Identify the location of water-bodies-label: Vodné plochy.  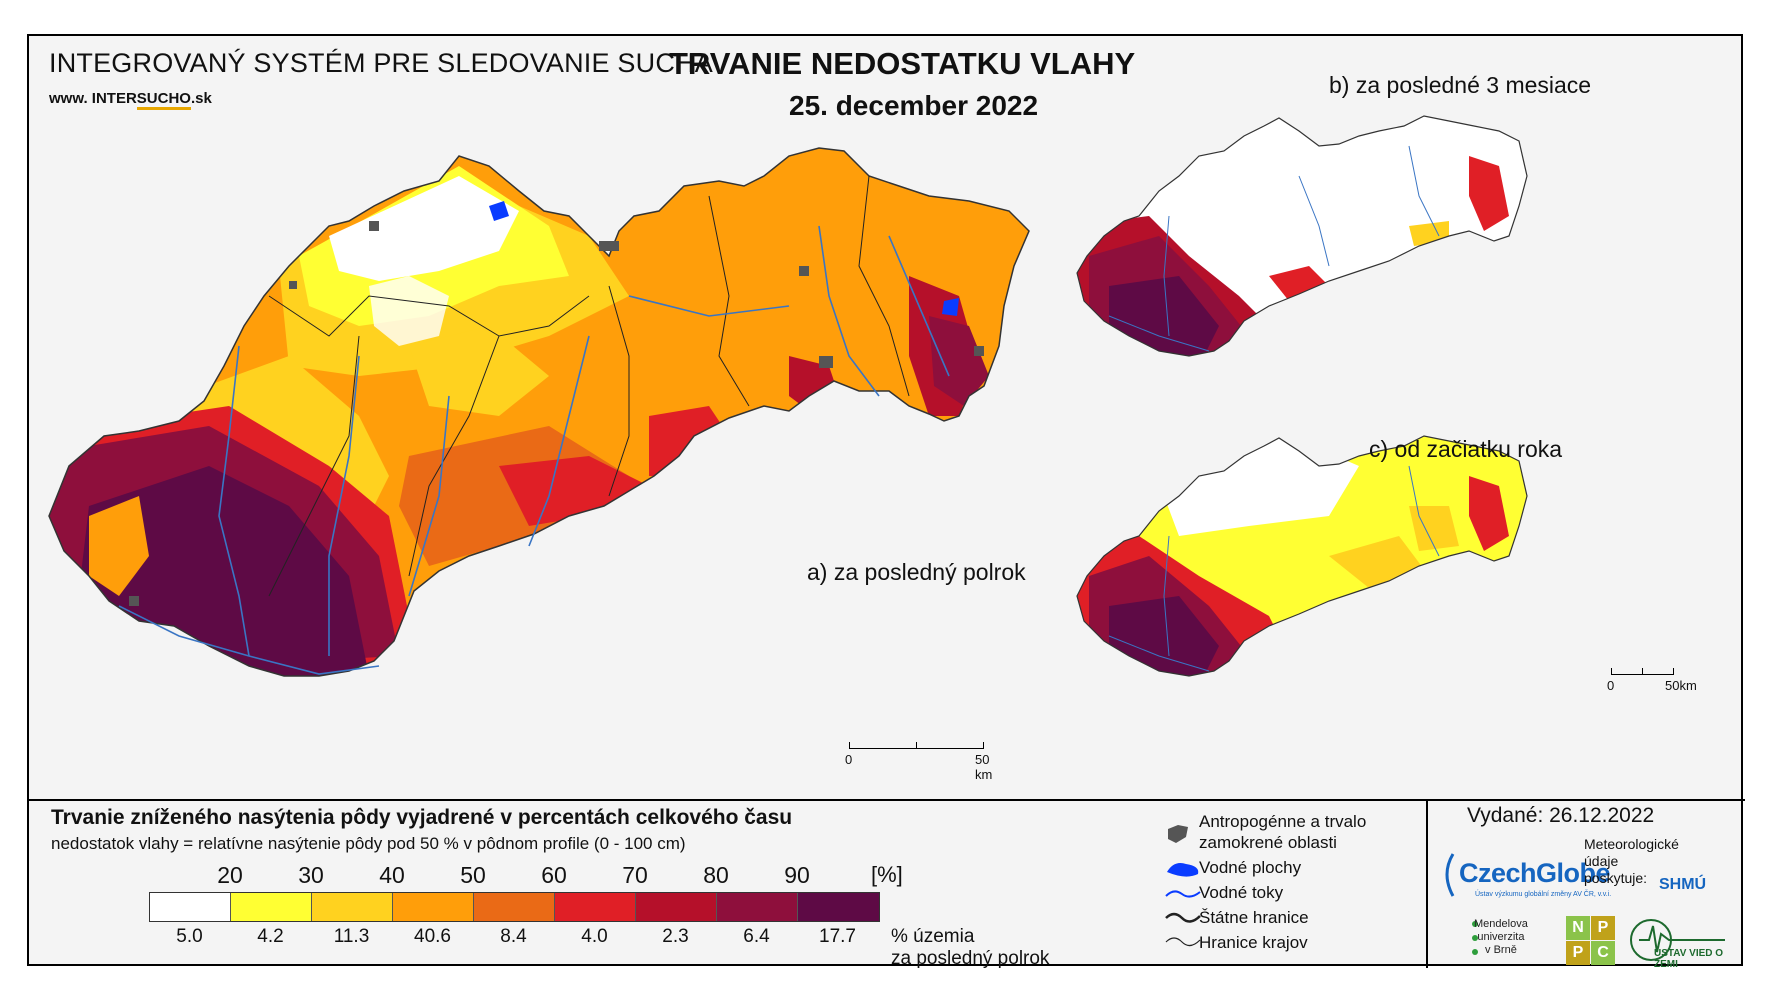
(1250, 867).